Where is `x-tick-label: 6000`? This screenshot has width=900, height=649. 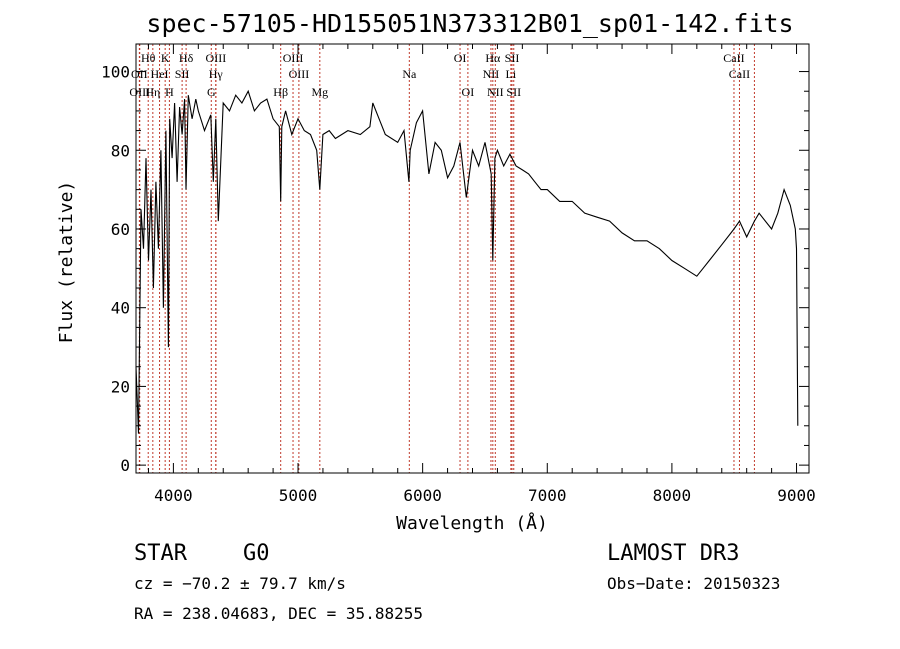
x-tick-label: 6000 is located at coordinates (422, 495).